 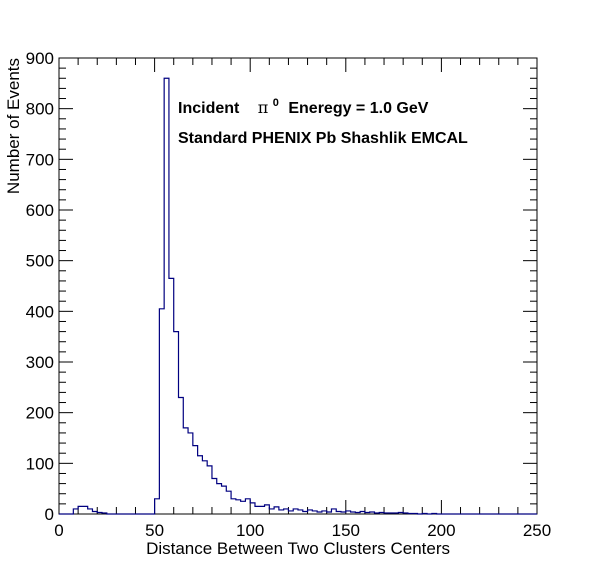 I want to click on x-tick-label: 0, so click(x=58, y=530).